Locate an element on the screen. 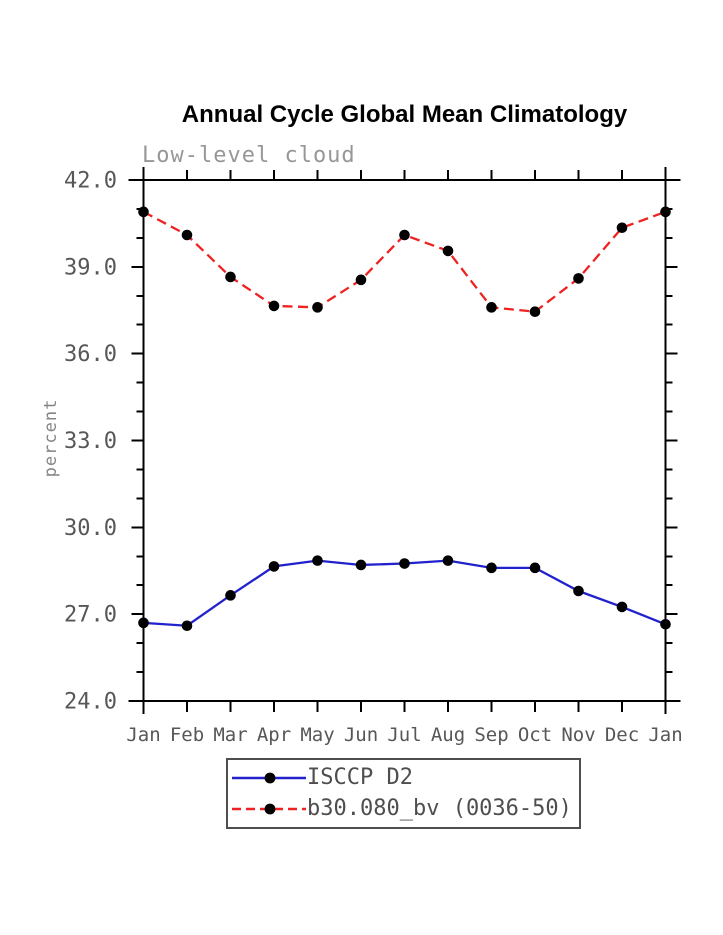 The width and height of the screenshot is (723, 935). x-tick-label-Sep-8: Sep is located at coordinates (491, 735).